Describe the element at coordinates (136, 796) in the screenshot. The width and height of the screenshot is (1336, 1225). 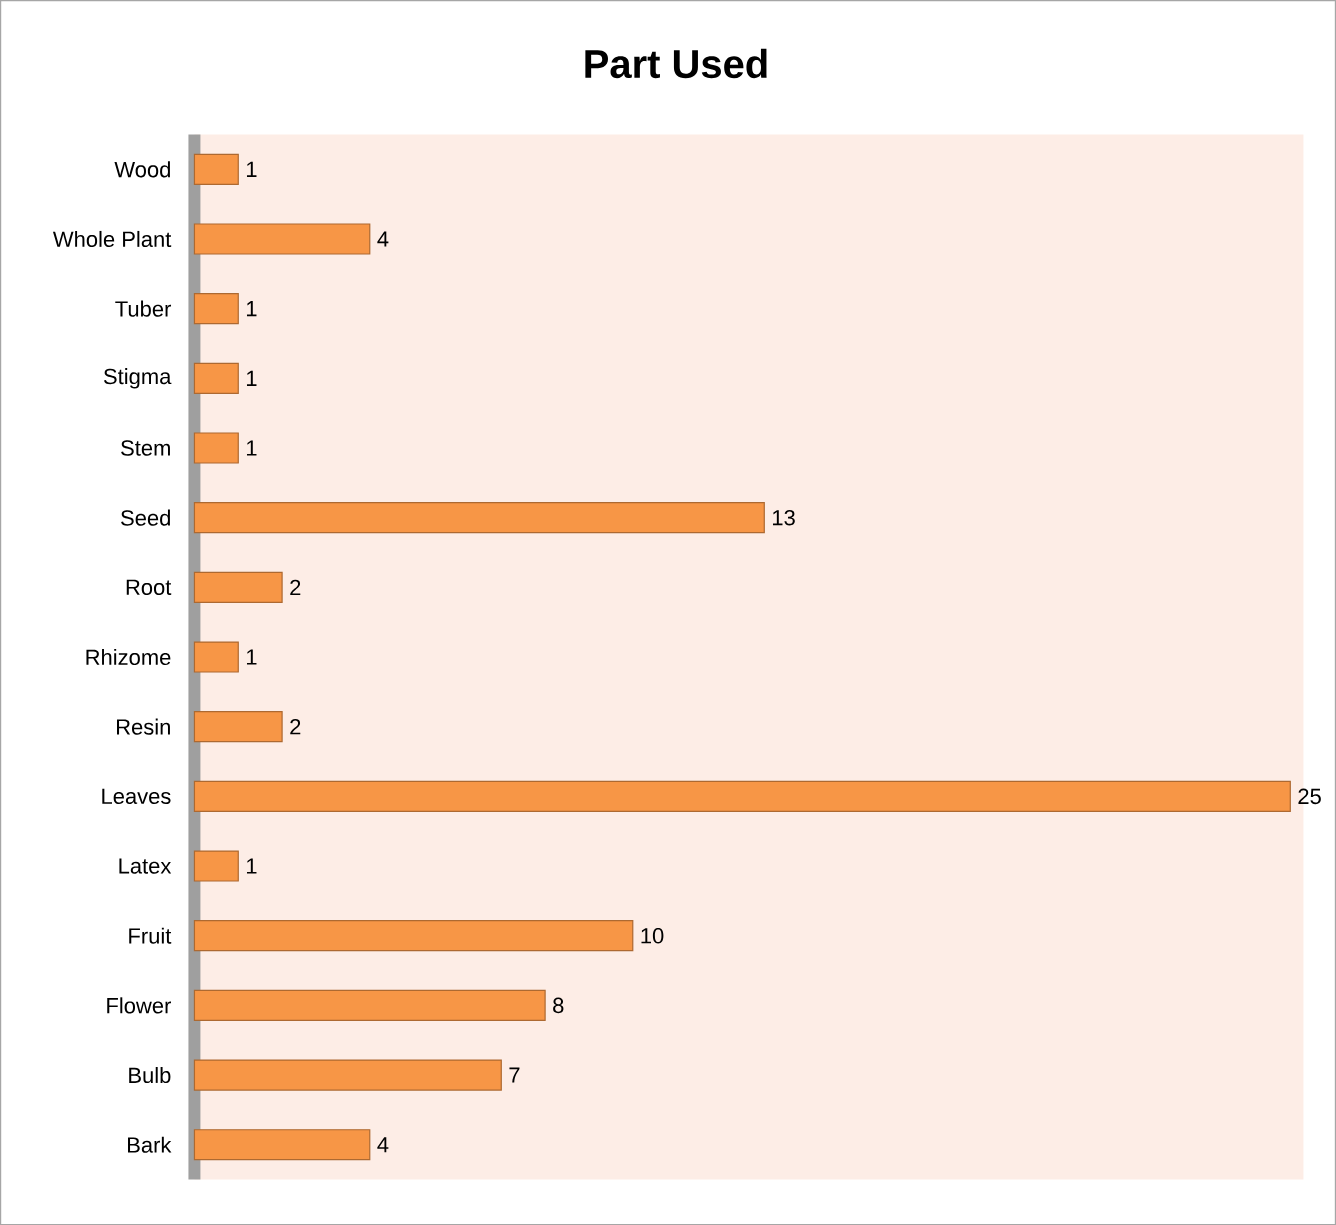
I see `y-tick-label: Leaves` at that location.